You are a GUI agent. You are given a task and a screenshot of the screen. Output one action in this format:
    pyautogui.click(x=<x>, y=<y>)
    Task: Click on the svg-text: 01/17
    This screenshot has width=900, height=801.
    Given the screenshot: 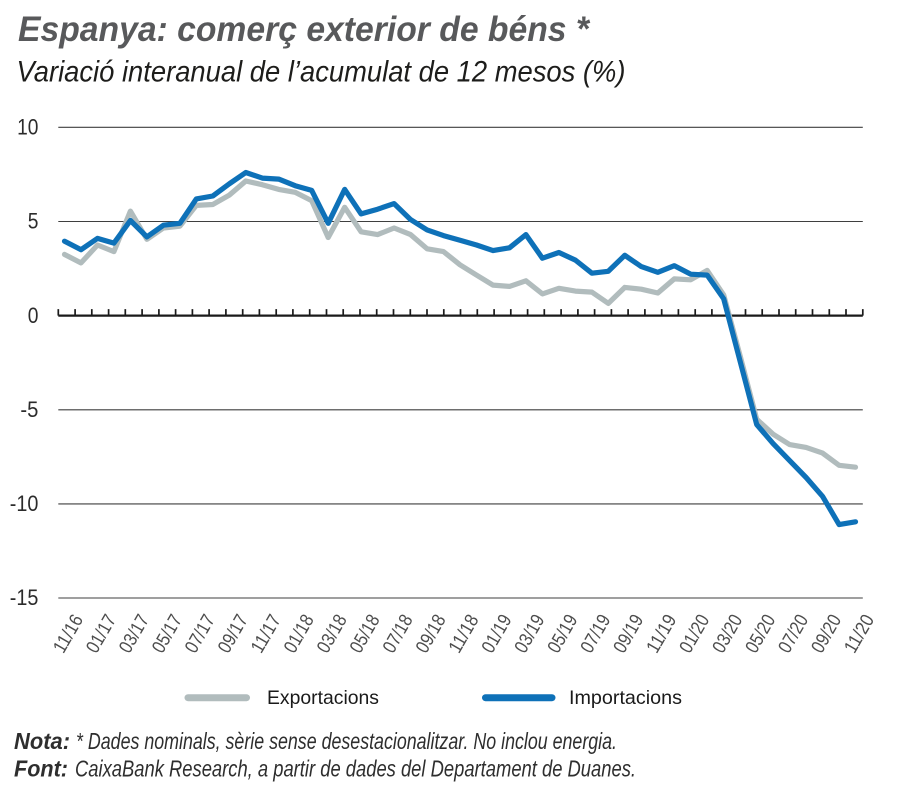 What is the action you would take?
    pyautogui.click(x=102, y=634)
    